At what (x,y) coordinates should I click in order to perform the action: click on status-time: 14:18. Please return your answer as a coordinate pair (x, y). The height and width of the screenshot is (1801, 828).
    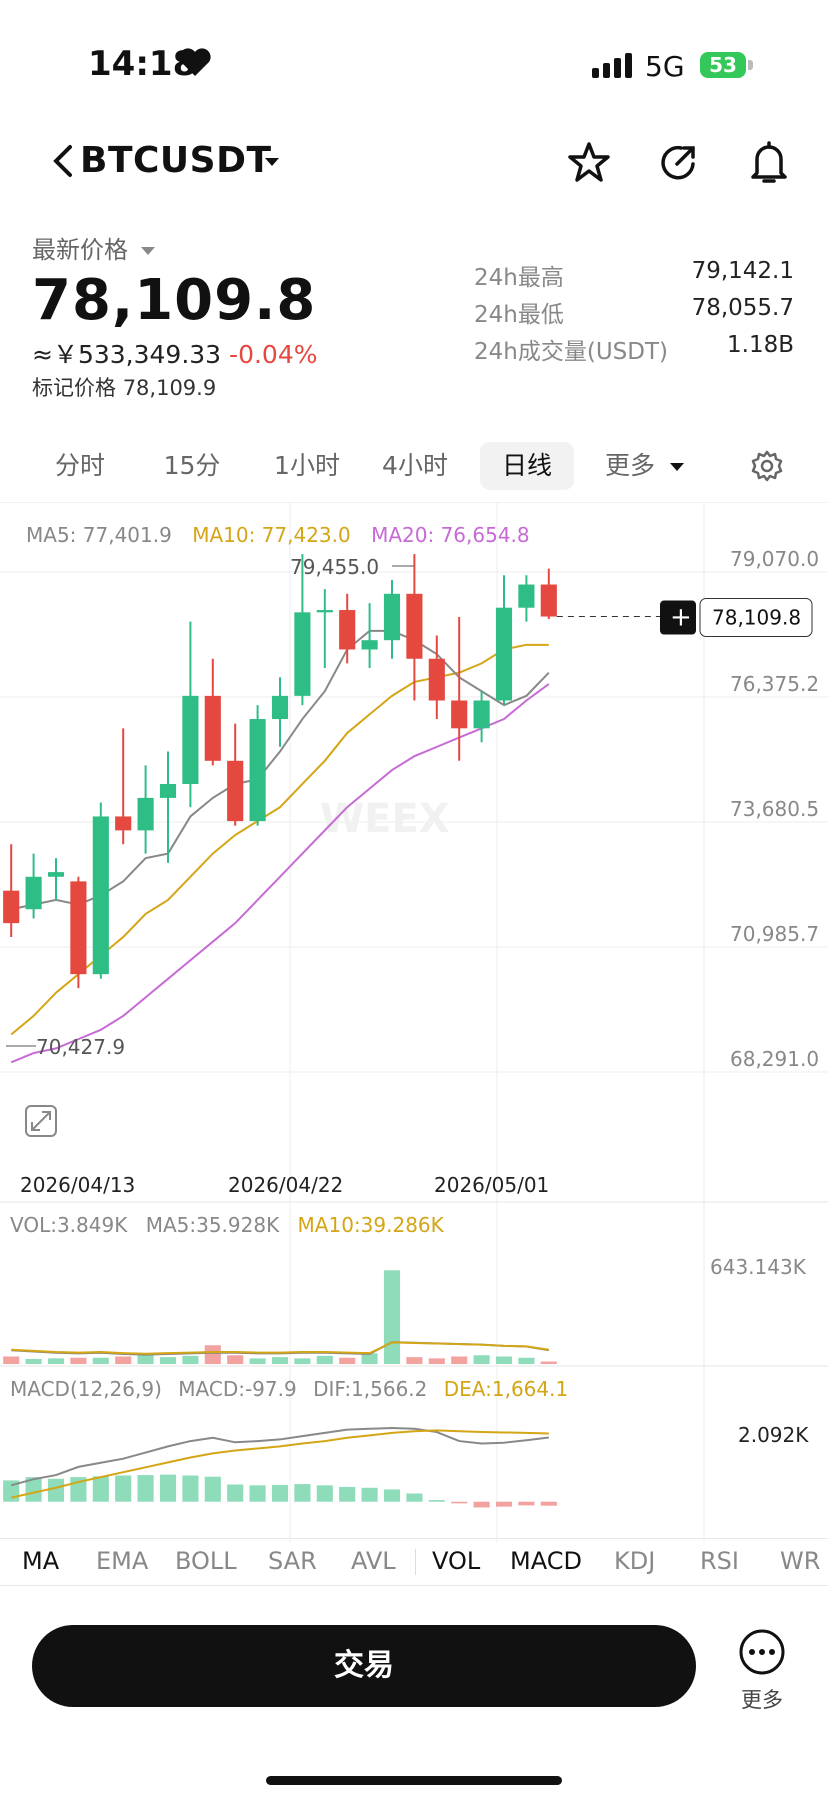
    Looking at the image, I should click on (142, 64).